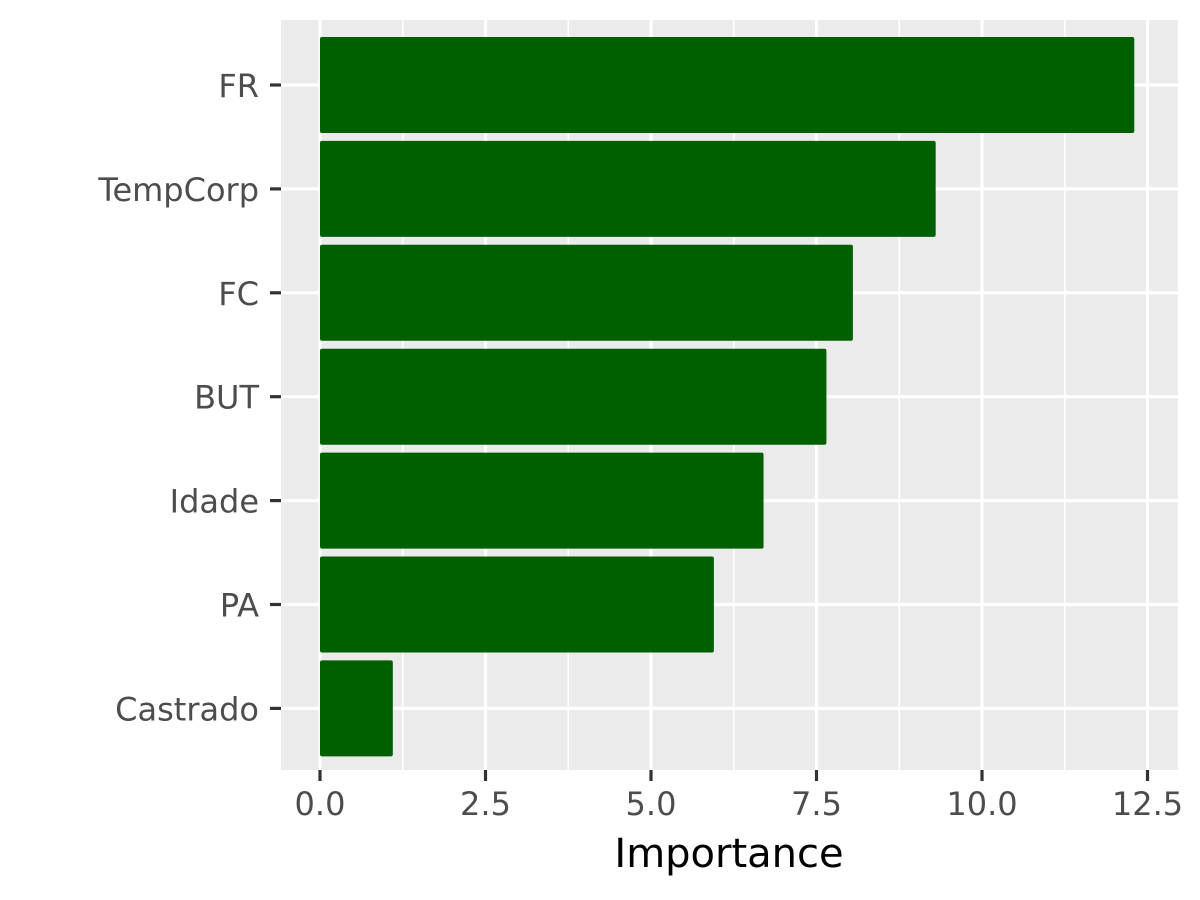  What do you see at coordinates (485, 804) in the screenshot?
I see `x-tick-label: 2.5` at bounding box center [485, 804].